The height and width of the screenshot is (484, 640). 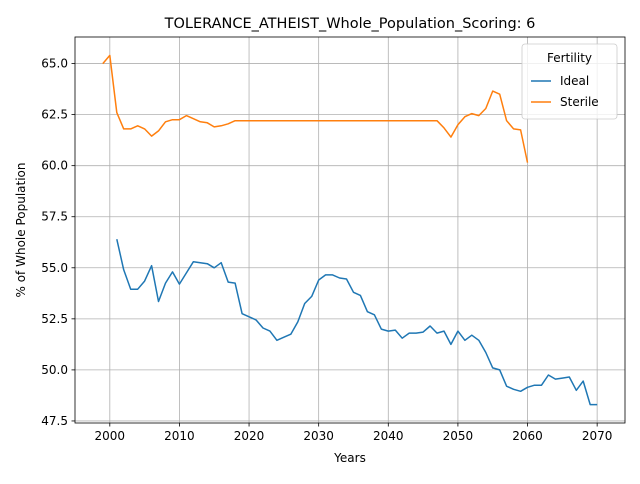 What do you see at coordinates (54, 421) in the screenshot?
I see `y-tick-label: 47.5` at bounding box center [54, 421].